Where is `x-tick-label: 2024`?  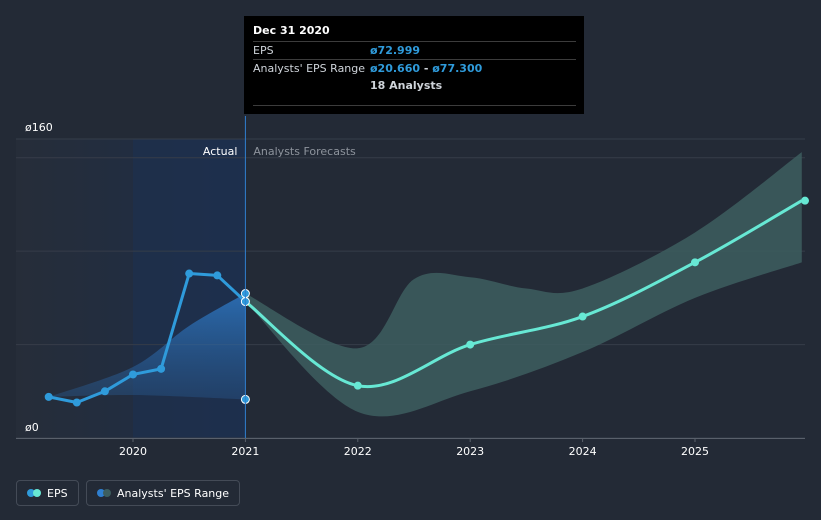
x-tick-label: 2024 is located at coordinates (583, 451).